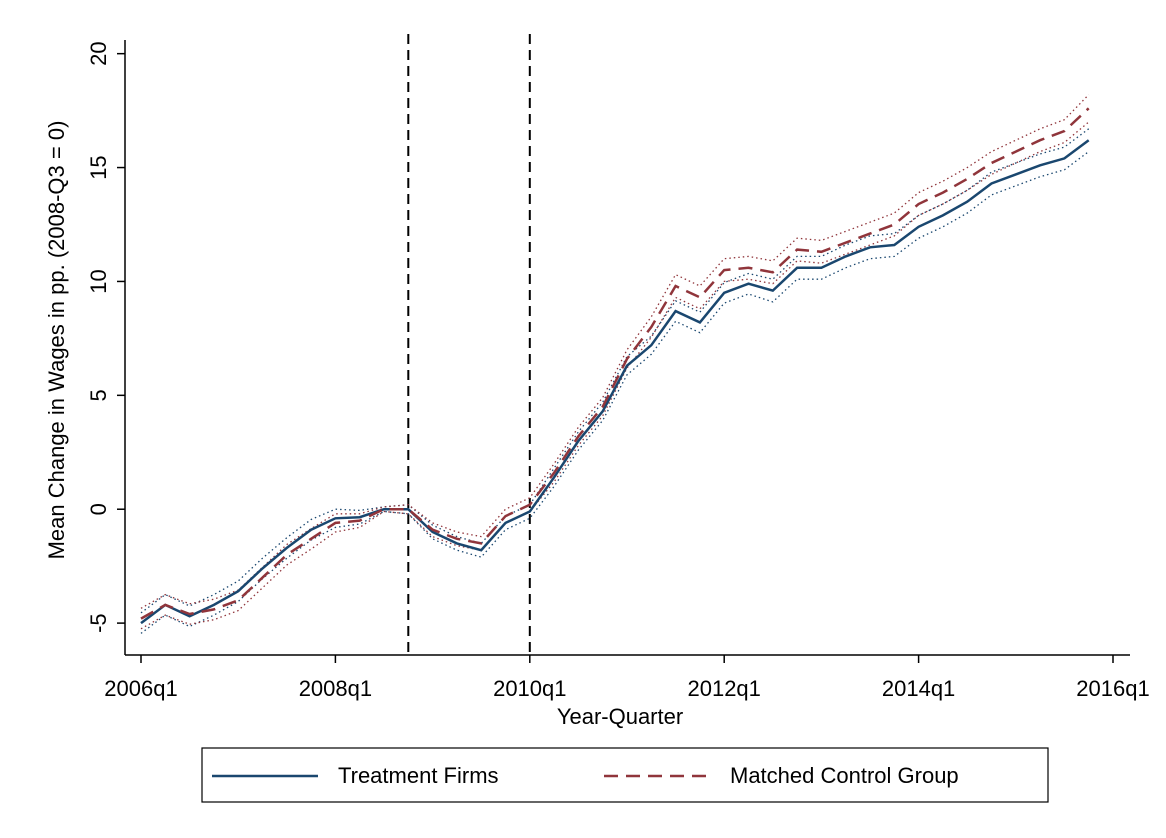  What do you see at coordinates (529, 688) in the screenshot?
I see `x-tick-label: 2010q1` at bounding box center [529, 688].